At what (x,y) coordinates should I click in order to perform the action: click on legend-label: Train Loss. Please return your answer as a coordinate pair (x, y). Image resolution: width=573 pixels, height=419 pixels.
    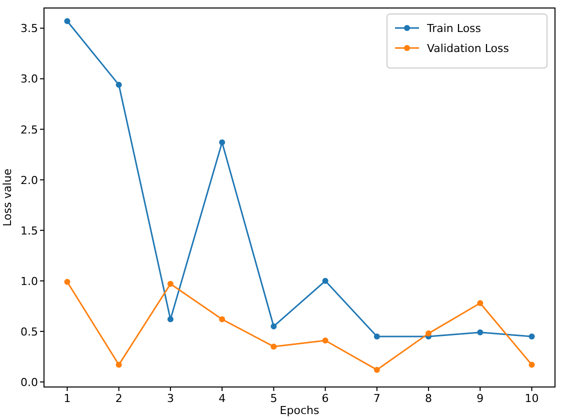
    Looking at the image, I should click on (454, 28).